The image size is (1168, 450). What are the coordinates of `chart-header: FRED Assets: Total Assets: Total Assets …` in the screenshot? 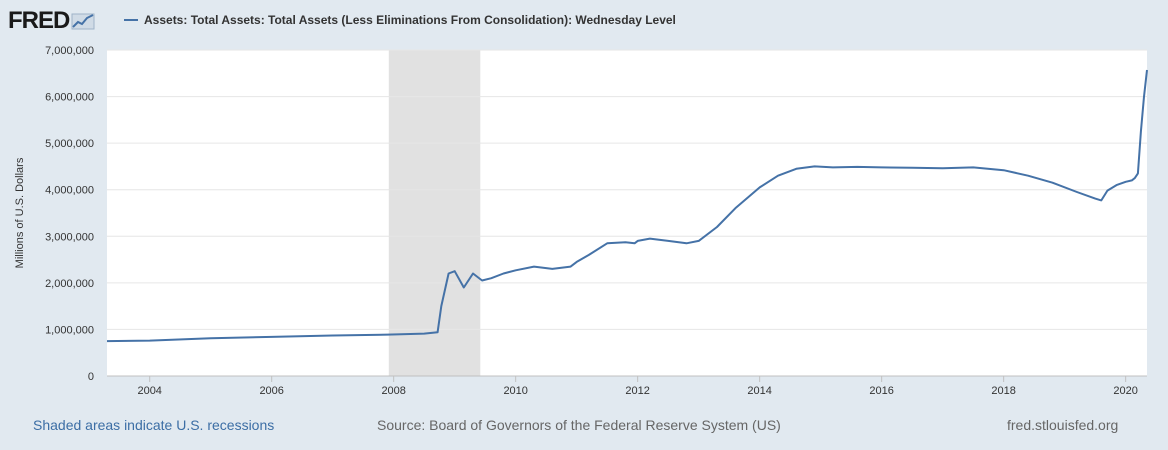 It's located at (584, 20).